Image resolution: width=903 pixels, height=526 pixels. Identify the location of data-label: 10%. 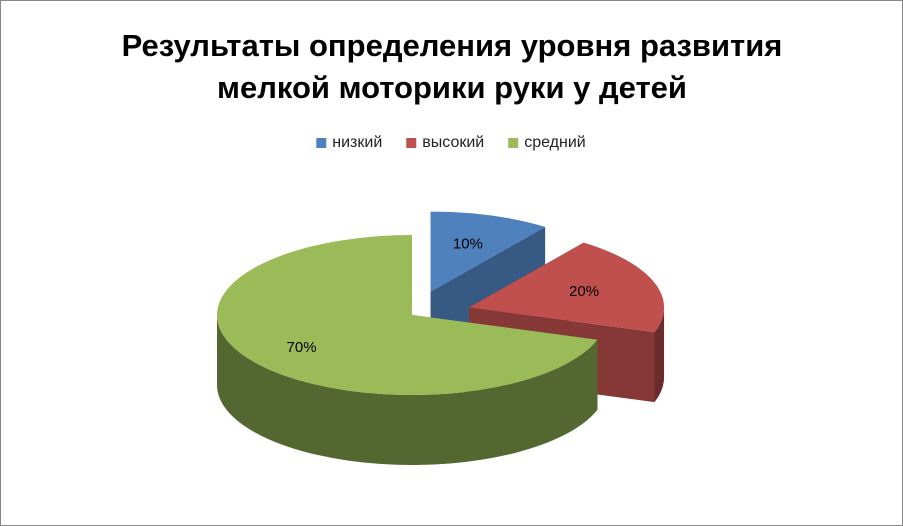
(468, 243).